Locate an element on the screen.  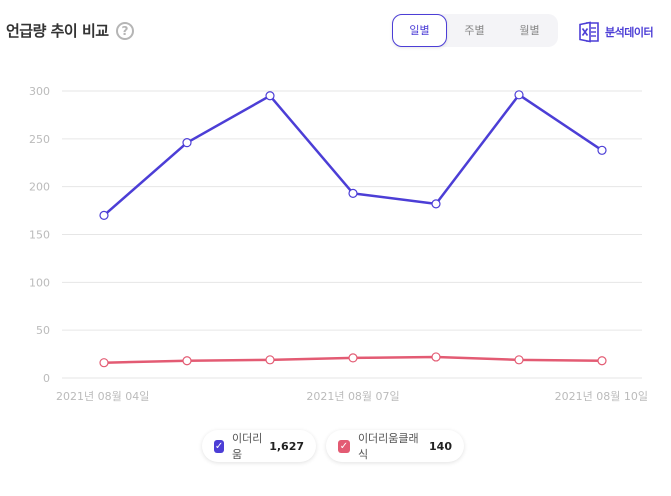
export-button: 분석데이터 is located at coordinates (616, 32).